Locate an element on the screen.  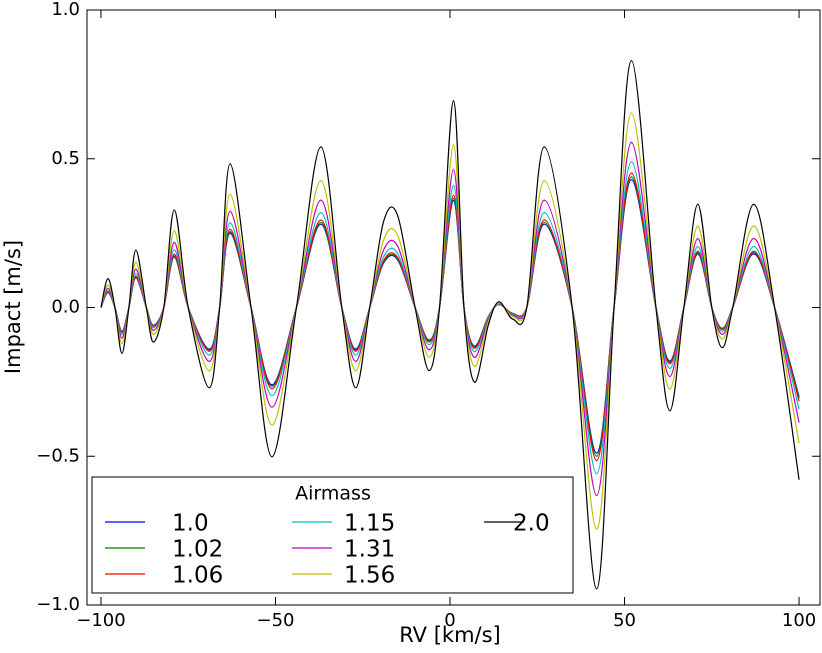
y-tick-label: 1.0 is located at coordinates (65, 10).